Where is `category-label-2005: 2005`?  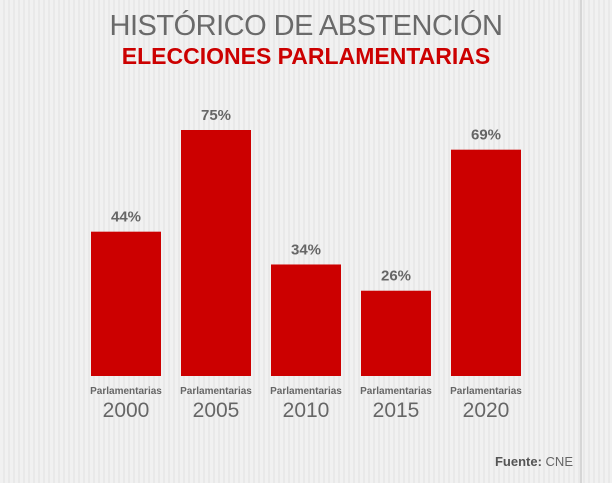 category-label-2005: 2005 is located at coordinates (216, 410).